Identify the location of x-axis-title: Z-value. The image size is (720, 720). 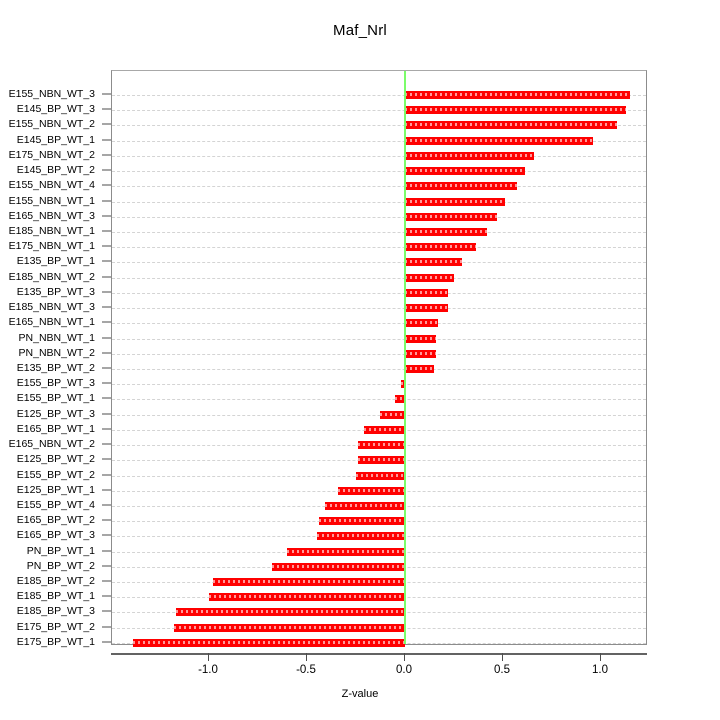
(360, 694).